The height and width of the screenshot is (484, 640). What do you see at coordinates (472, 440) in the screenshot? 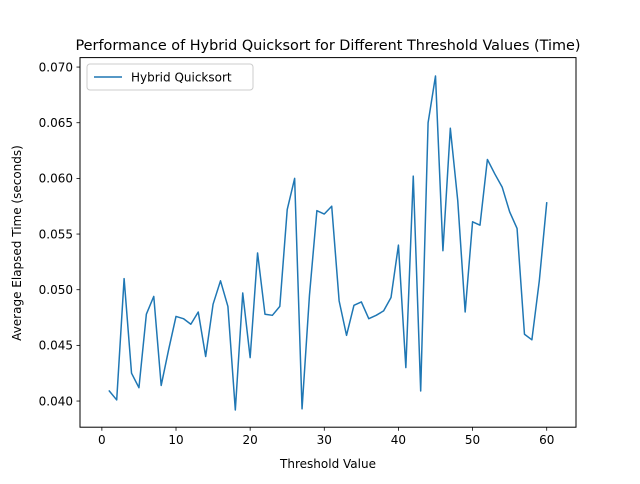
I see `x-tick-label: 50` at bounding box center [472, 440].